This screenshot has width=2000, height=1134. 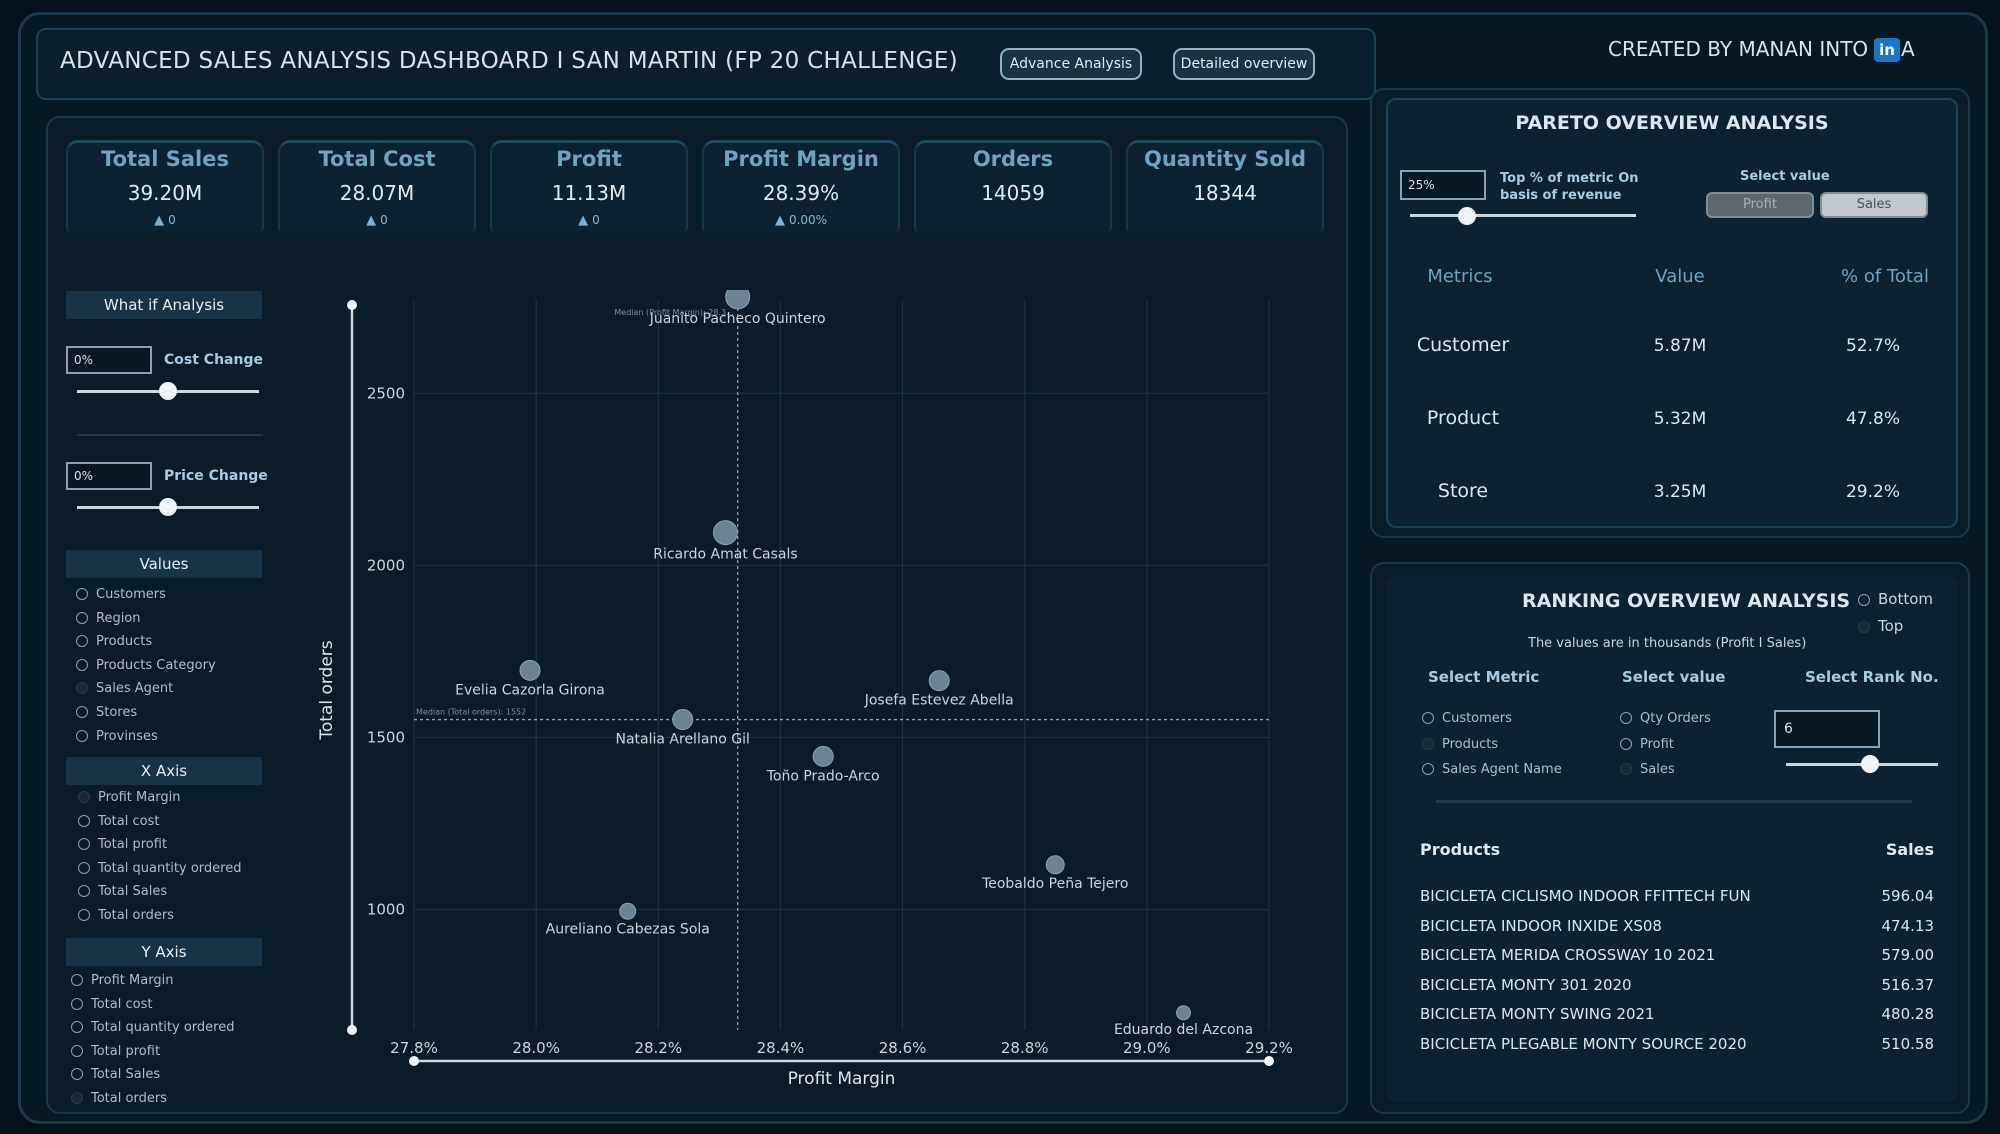 What do you see at coordinates (1677, 987) in the screenshot?
I see `list-item: BICICLETA MONTY 301 2020 516.37` at bounding box center [1677, 987].